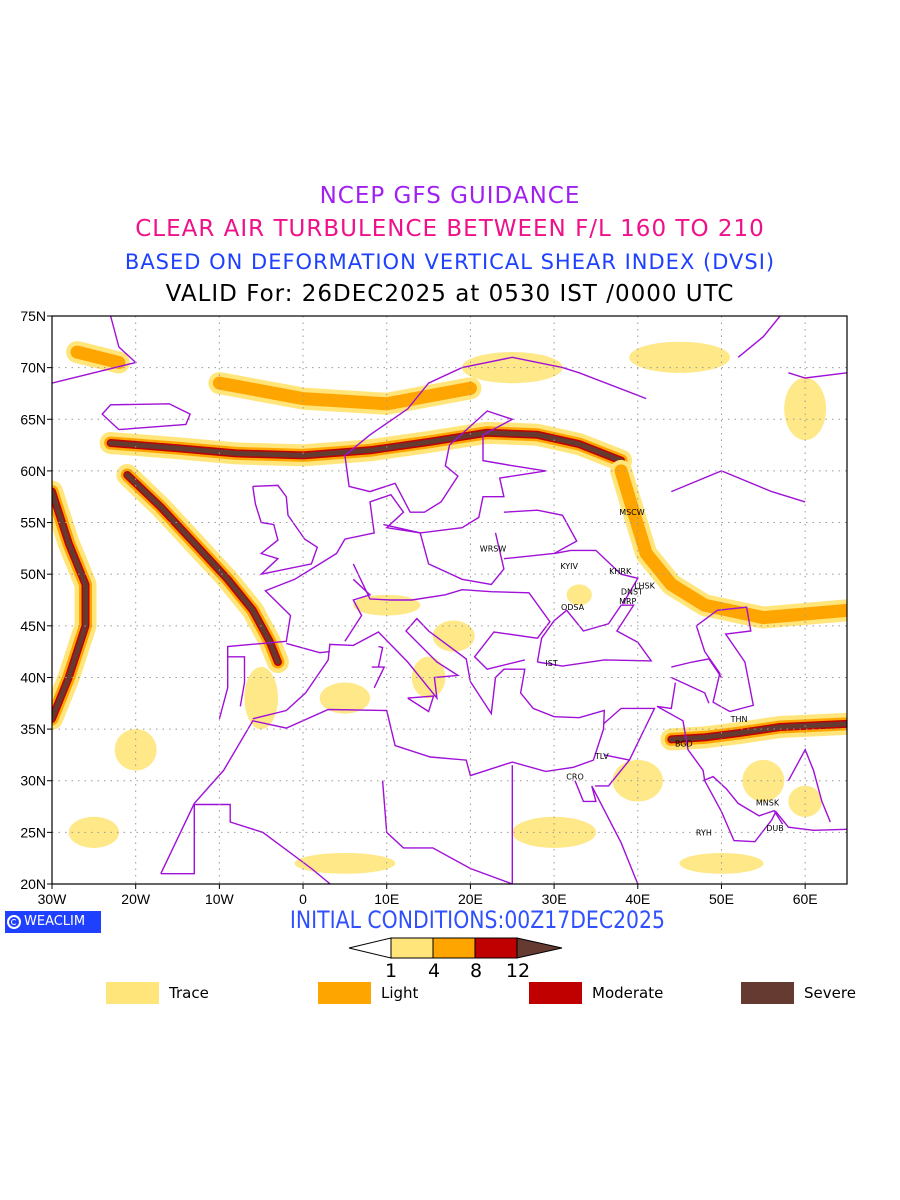 The image size is (900, 1200). Describe the element at coordinates (518, 971) in the screenshot. I see `colorbar-tick: 12` at that location.